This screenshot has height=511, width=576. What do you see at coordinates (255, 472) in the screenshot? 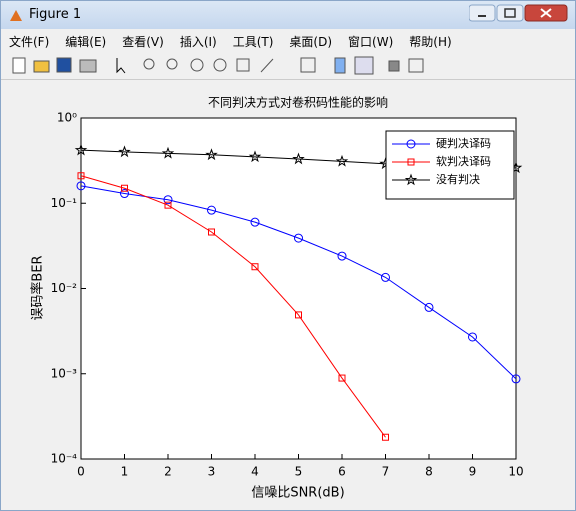
I see `x-tick-label: 4` at bounding box center [255, 472].